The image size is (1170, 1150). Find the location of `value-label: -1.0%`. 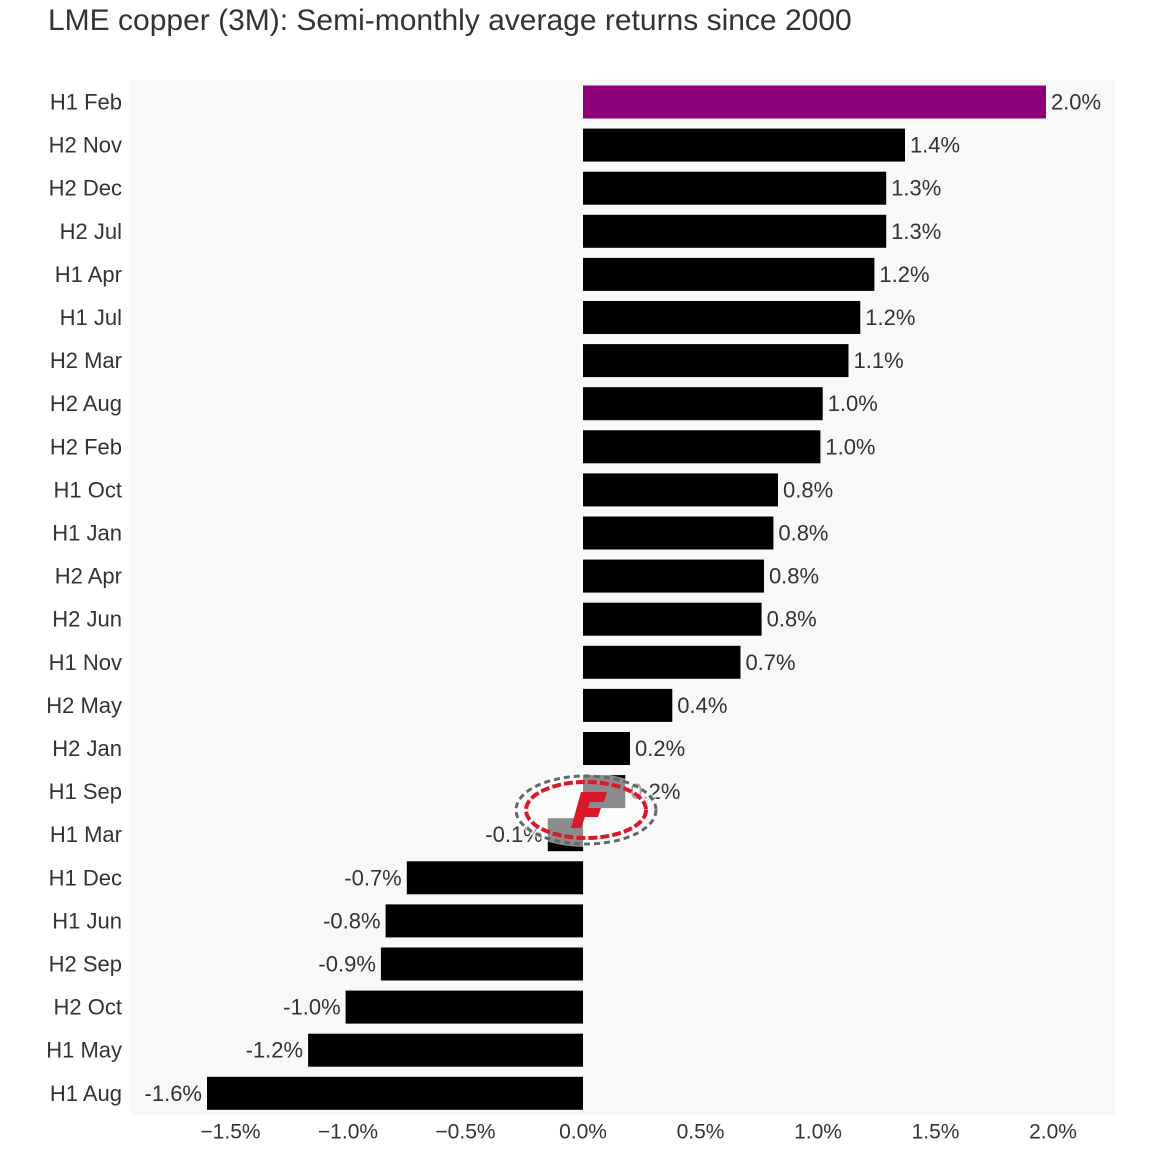

value-label: -1.0% is located at coordinates (311, 1007).